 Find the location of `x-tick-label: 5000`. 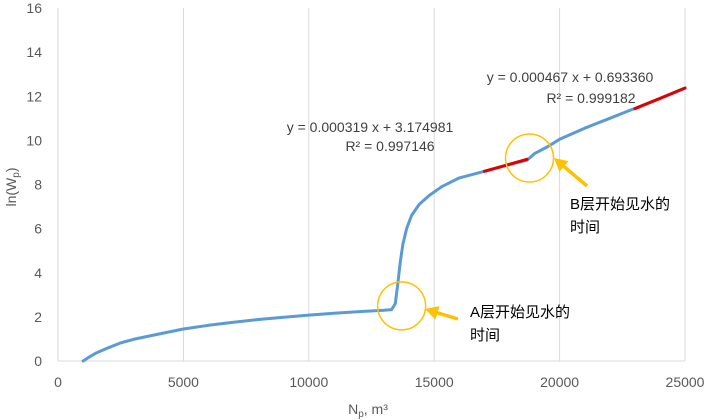

x-tick-label: 5000 is located at coordinates (183, 382).